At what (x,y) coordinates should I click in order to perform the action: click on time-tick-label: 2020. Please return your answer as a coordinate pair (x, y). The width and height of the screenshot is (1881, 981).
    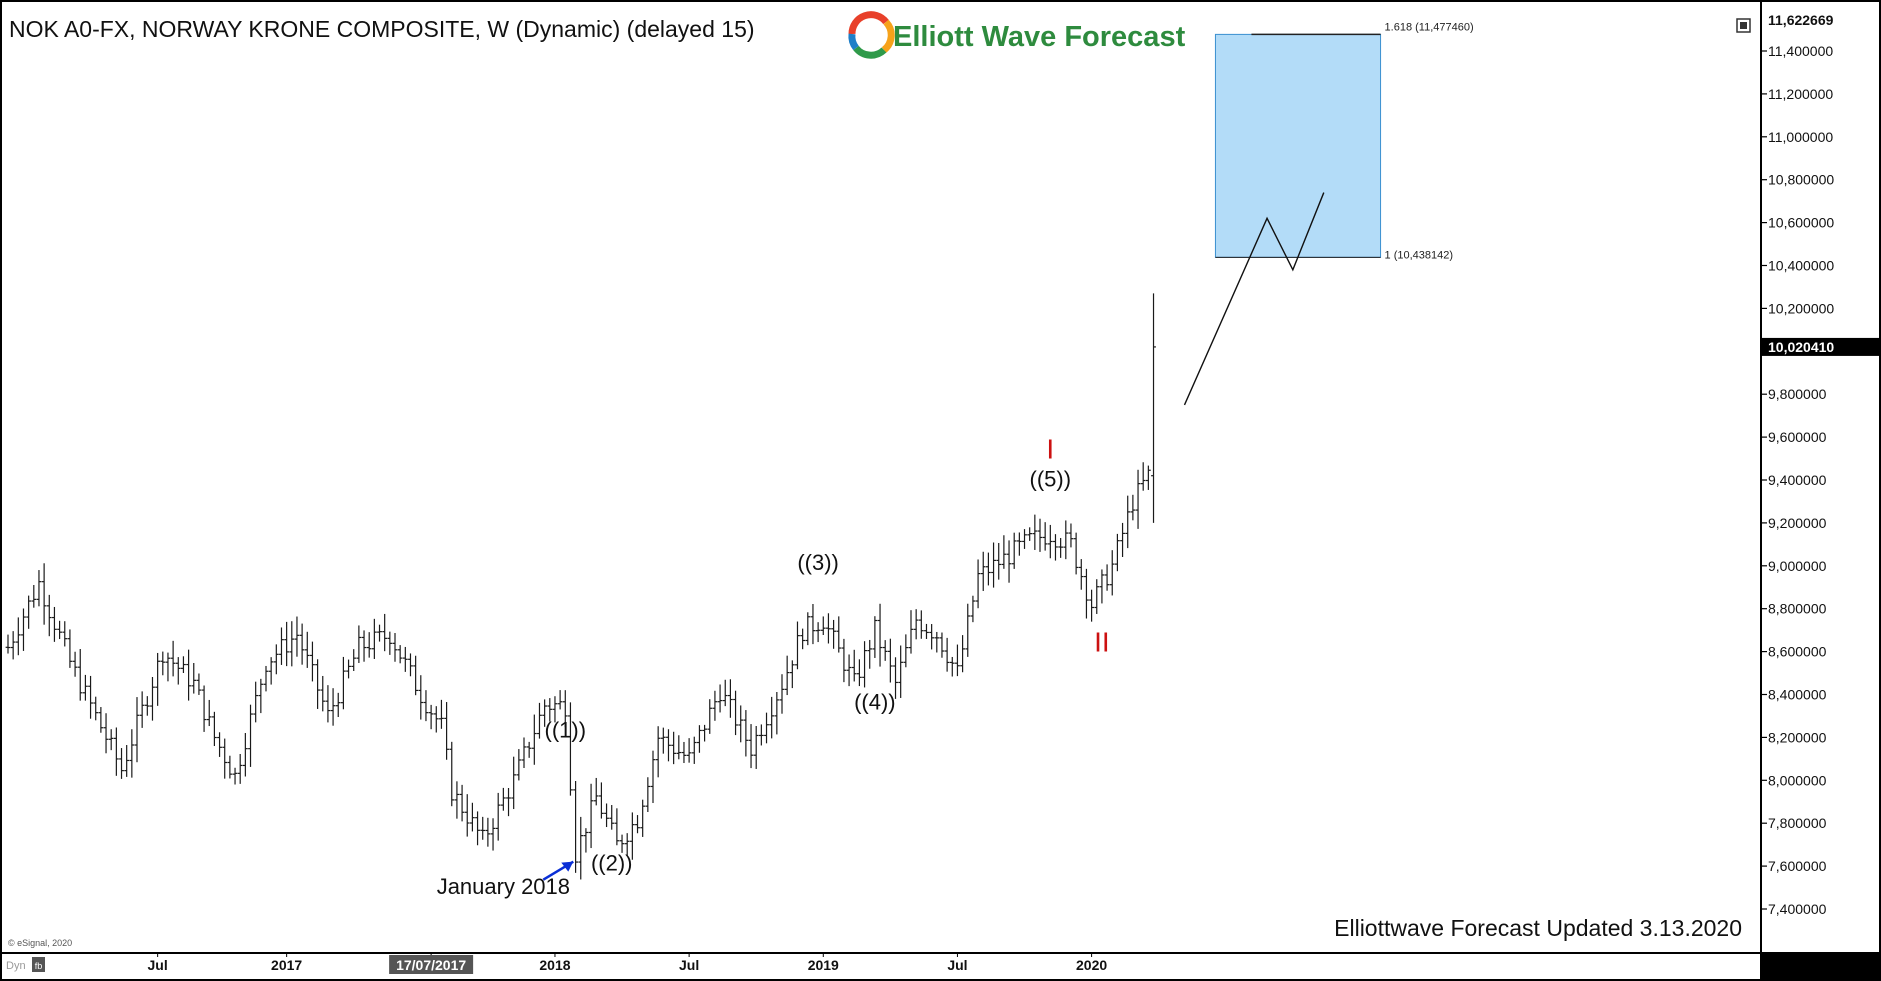
    Looking at the image, I should click on (1091, 965).